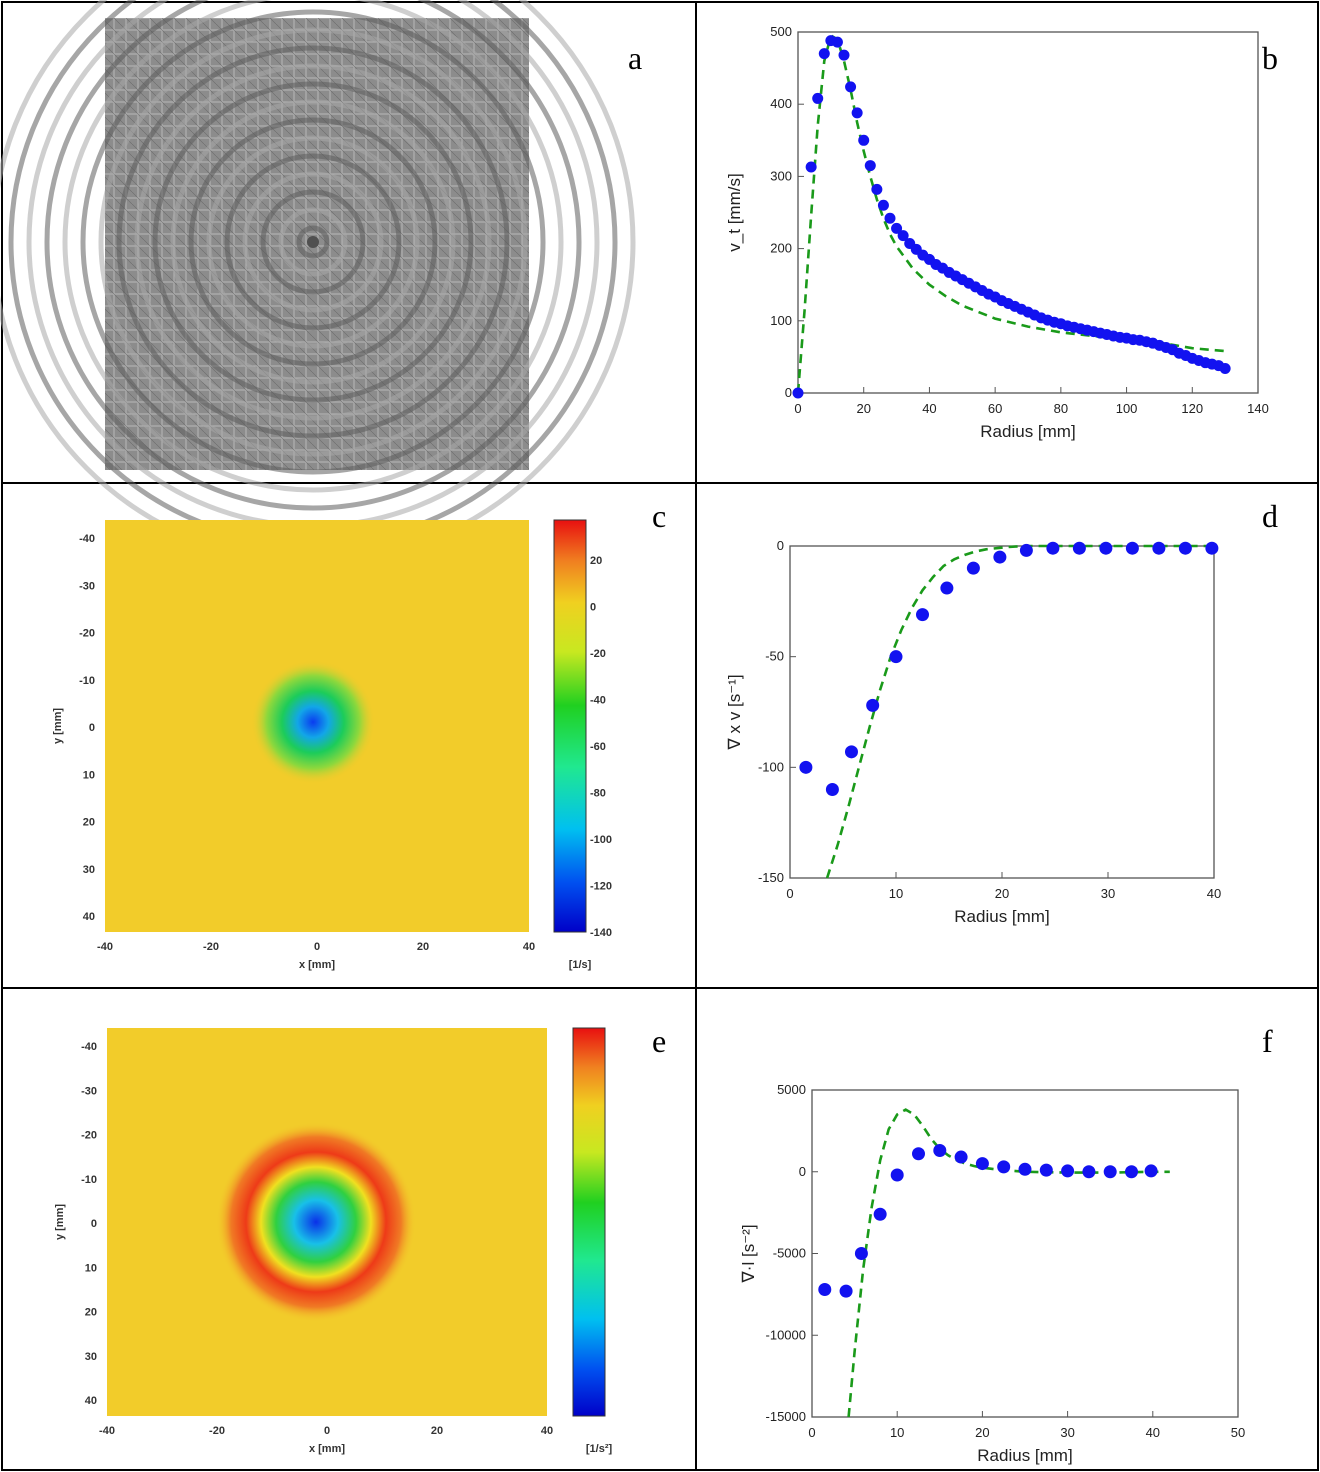 The height and width of the screenshot is (1472, 1320). Describe the element at coordinates (1270, 58) in the screenshot. I see `panel-label-b: b` at that location.